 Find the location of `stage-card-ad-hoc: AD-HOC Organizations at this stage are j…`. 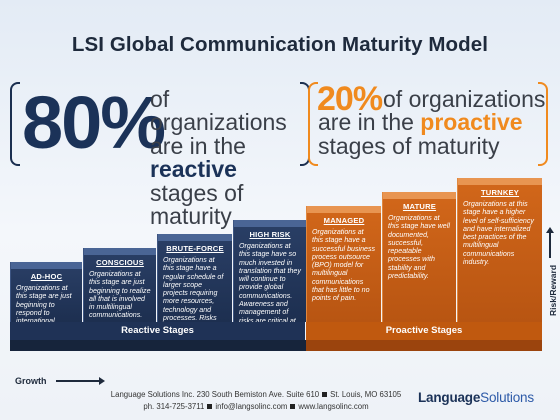

stage-card-ad-hoc: AD-HOC Organizations at this stage are j… is located at coordinates (46, 292).